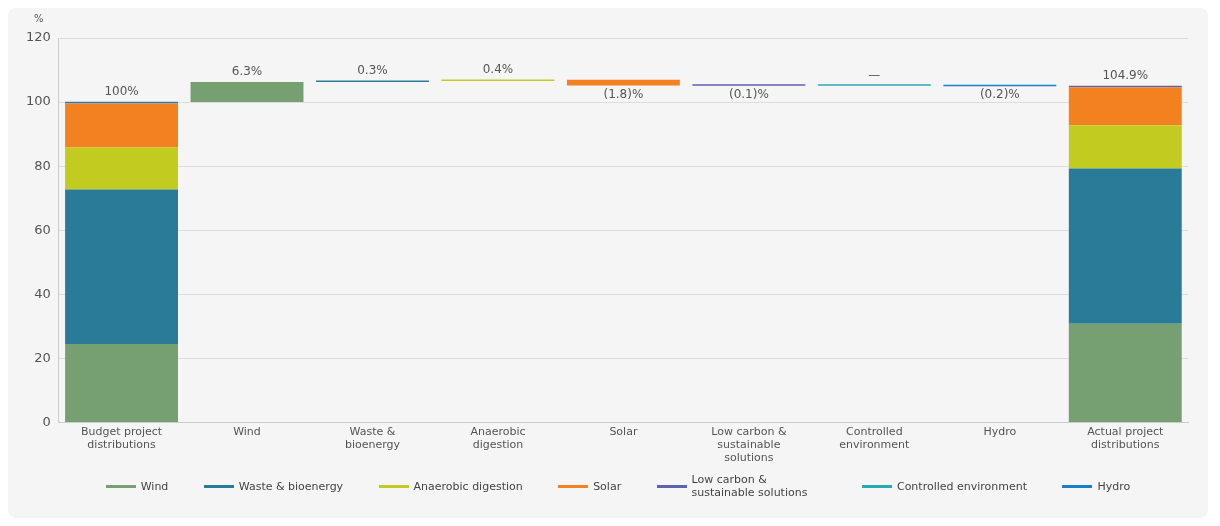 This screenshot has height=526, width=1220. Describe the element at coordinates (38, 101) in the screenshot. I see `y-tick-label: 100` at that location.